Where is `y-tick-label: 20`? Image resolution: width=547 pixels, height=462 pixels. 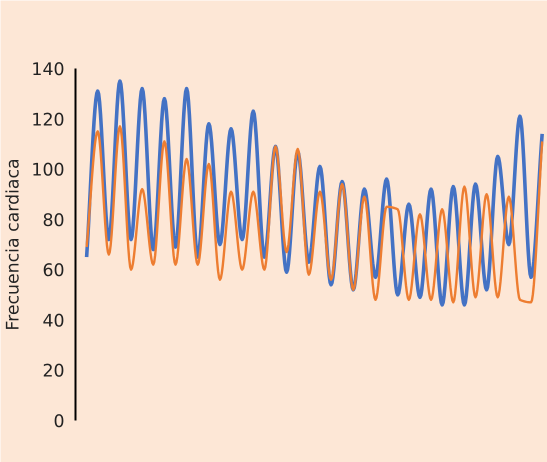 y-tick-label: 20 is located at coordinates (53, 372).